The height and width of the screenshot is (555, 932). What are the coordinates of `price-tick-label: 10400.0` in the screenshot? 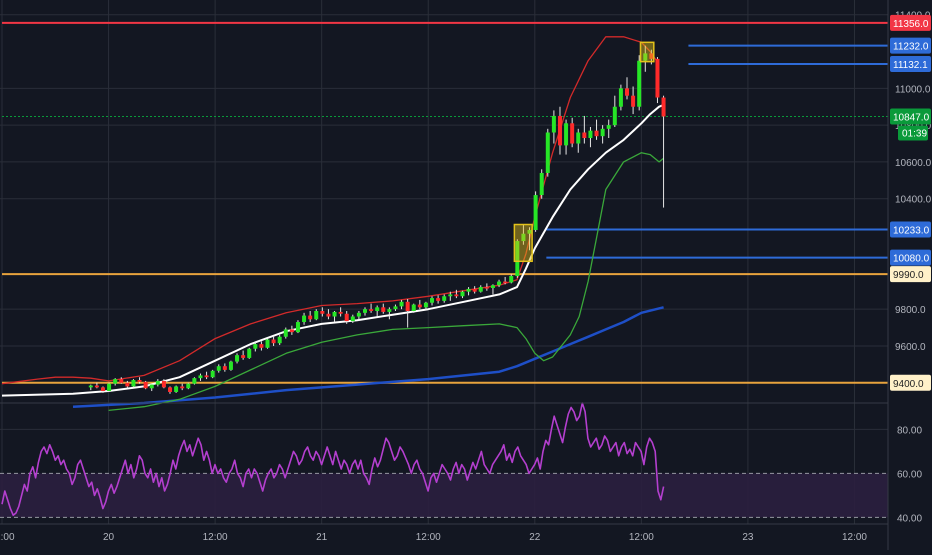 It's located at (913, 200).